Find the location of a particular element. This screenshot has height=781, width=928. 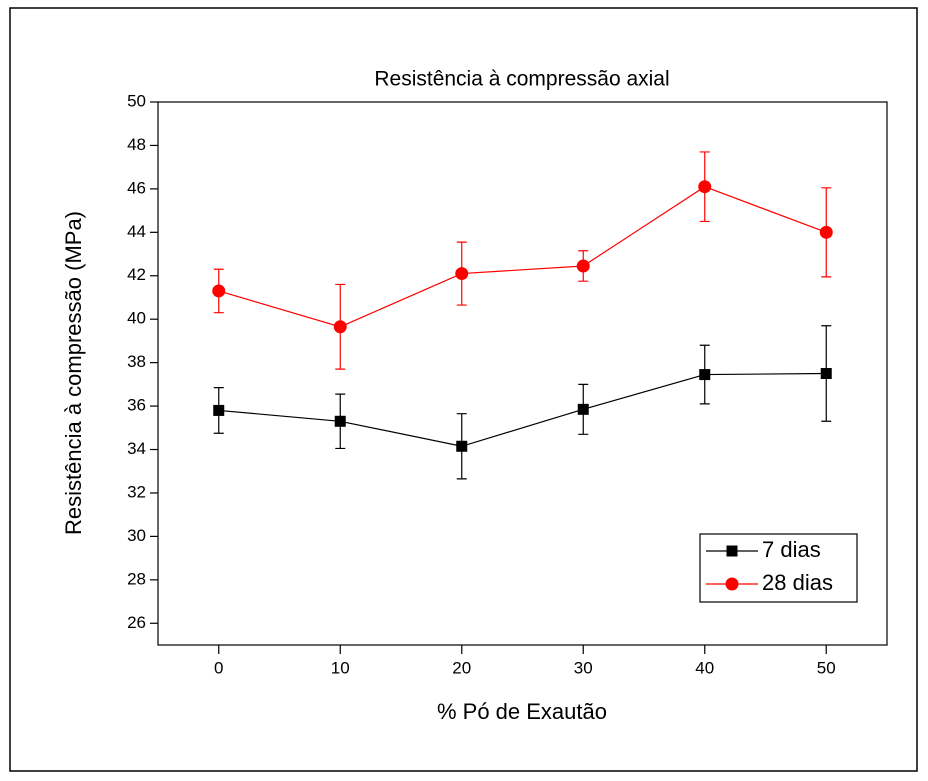

legend-label: 28 dias is located at coordinates (797, 582).